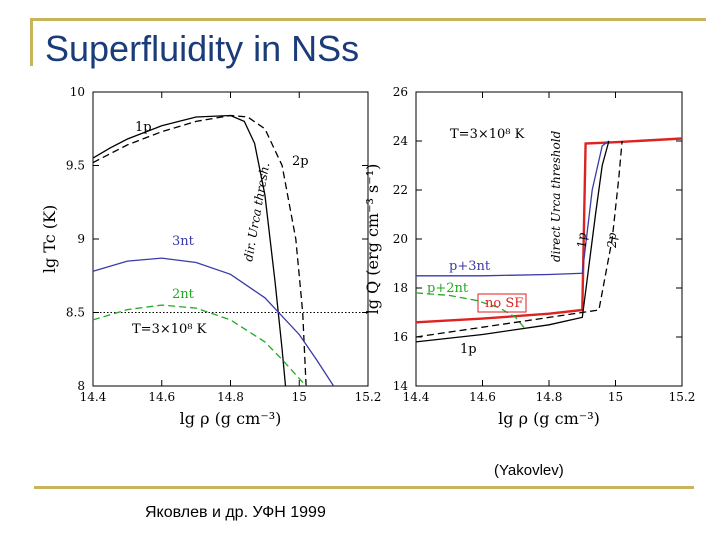 Image resolution: width=720 pixels, height=540 pixels. What do you see at coordinates (529, 470) in the screenshot?
I see `credit-label: (Yakovlev)` at bounding box center [529, 470].